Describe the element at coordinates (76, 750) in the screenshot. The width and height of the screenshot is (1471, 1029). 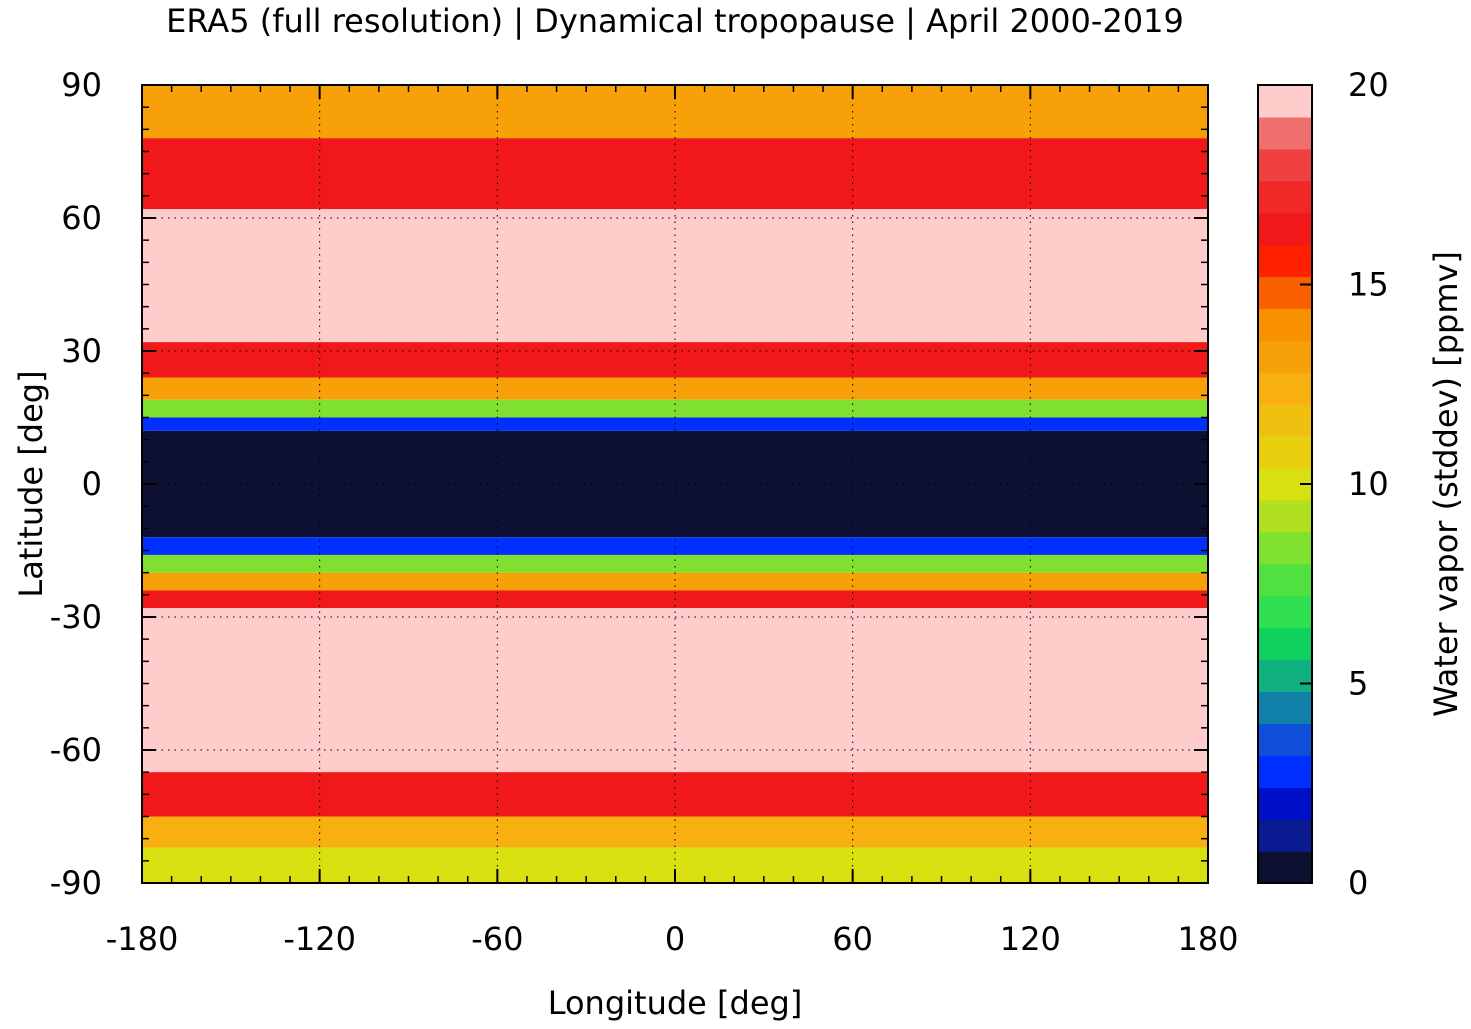
I see `y-tick-label: -60` at that location.